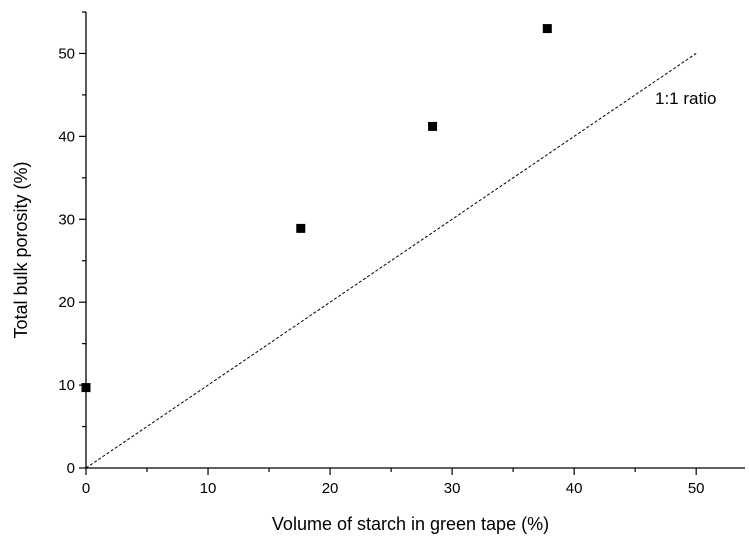 This screenshot has width=749, height=542. What do you see at coordinates (208, 488) in the screenshot?
I see `x-tick-label: 10` at bounding box center [208, 488].